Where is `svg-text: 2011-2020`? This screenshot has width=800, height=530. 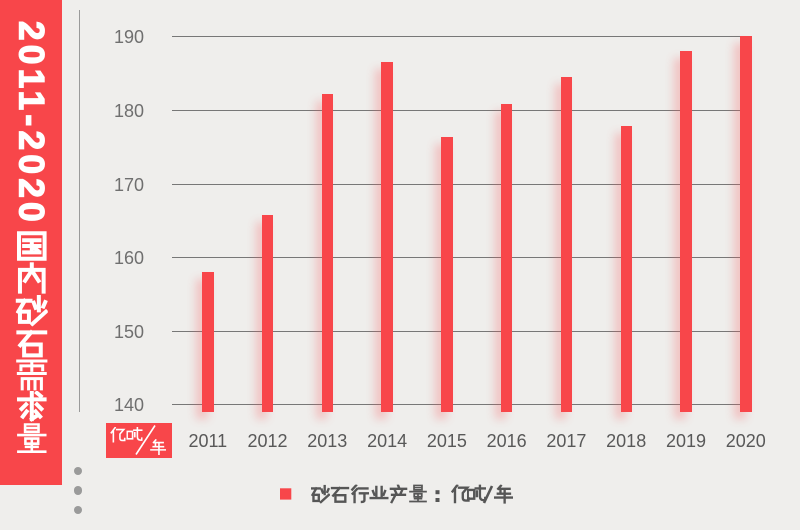 svg-text: 2011-2020 is located at coordinates (31, 123).